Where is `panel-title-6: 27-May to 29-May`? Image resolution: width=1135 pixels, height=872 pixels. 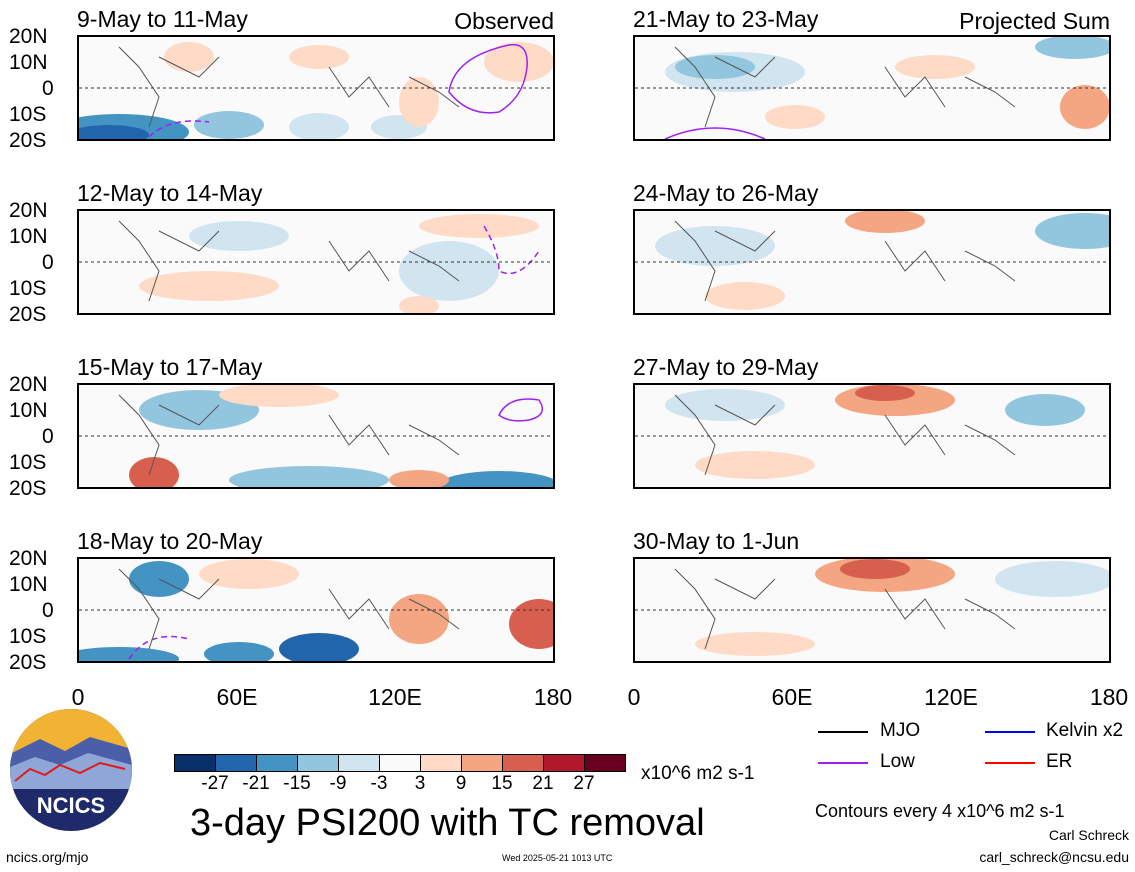
panel-title-6: 27-May to 29-May is located at coordinates (726, 367).